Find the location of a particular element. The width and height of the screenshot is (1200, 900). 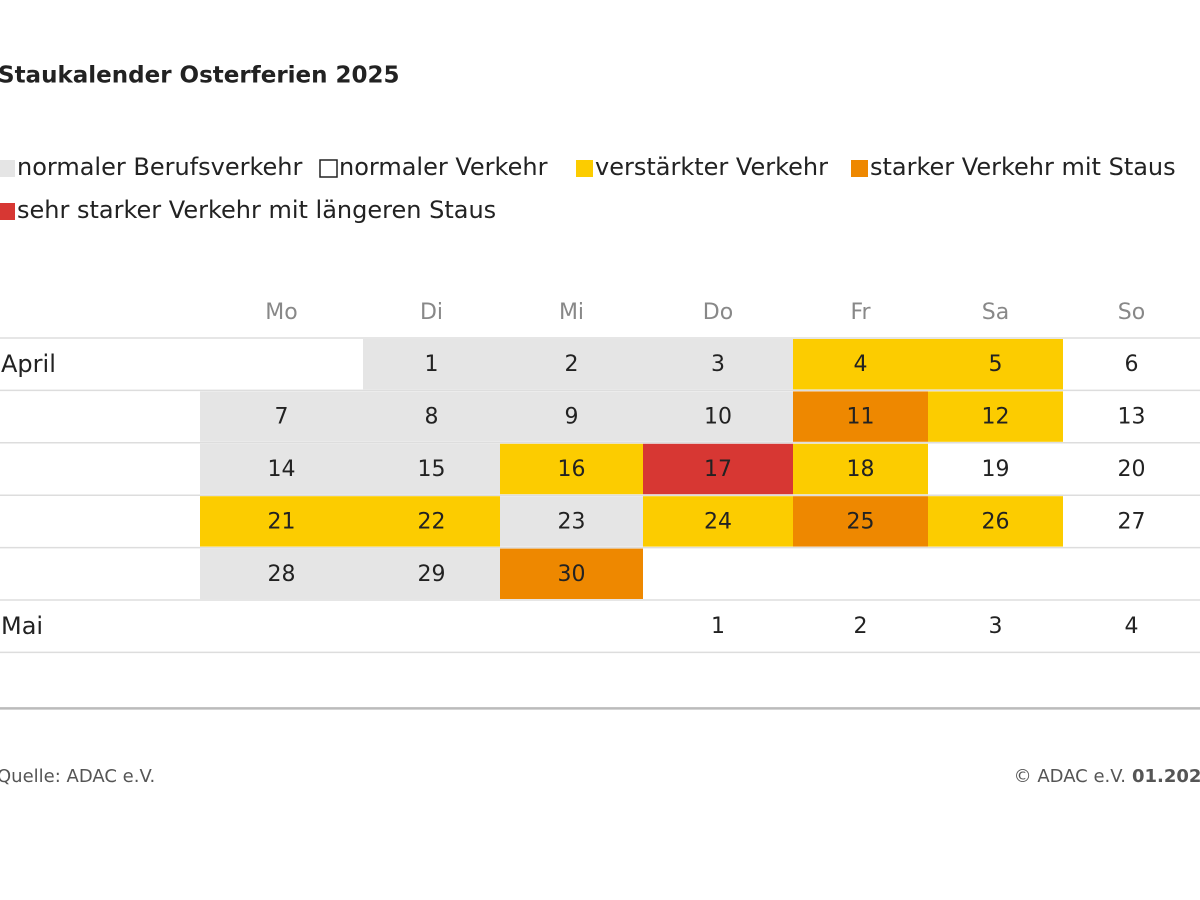

legend-label: normaler Berufsverkehr is located at coordinates (159, 167).